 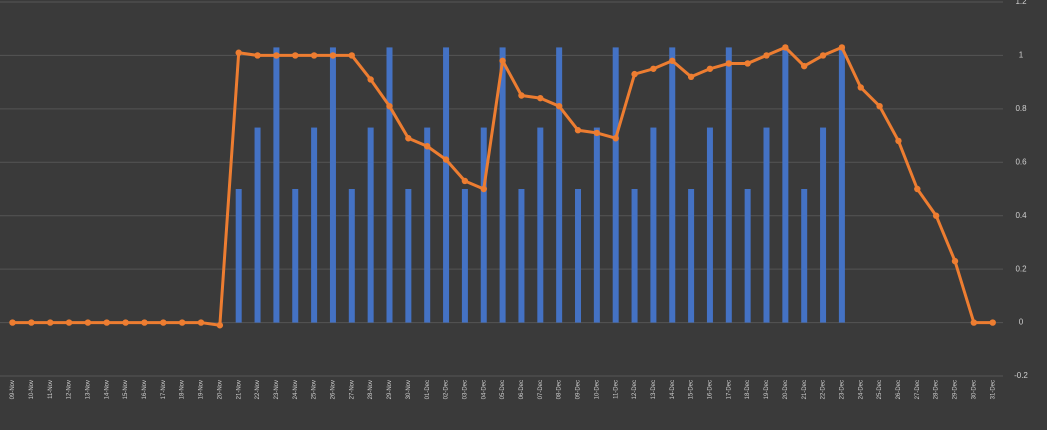 What do you see at coordinates (748, 389) in the screenshot?
I see `x-tick-label: 18-Dec` at bounding box center [748, 389].